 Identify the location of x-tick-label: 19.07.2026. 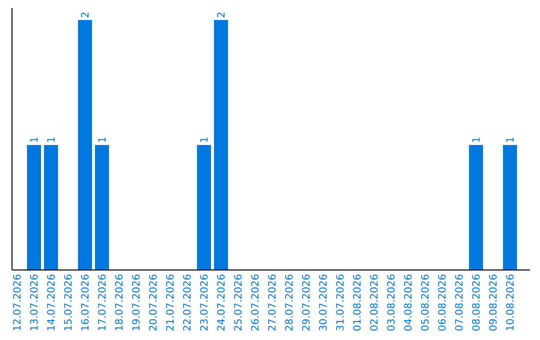
(137, 303).